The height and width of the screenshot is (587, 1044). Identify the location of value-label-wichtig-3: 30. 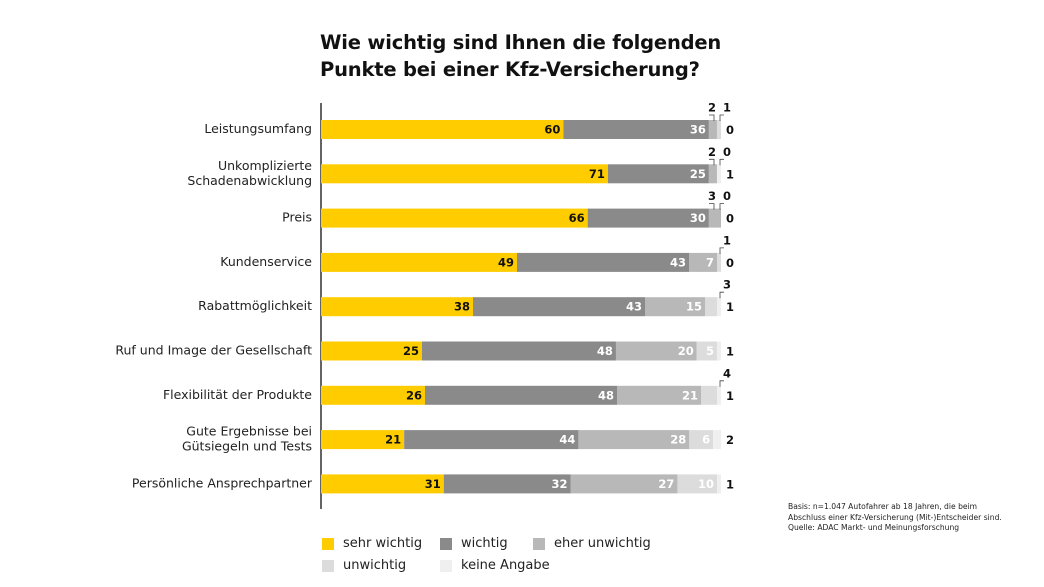
(698, 218).